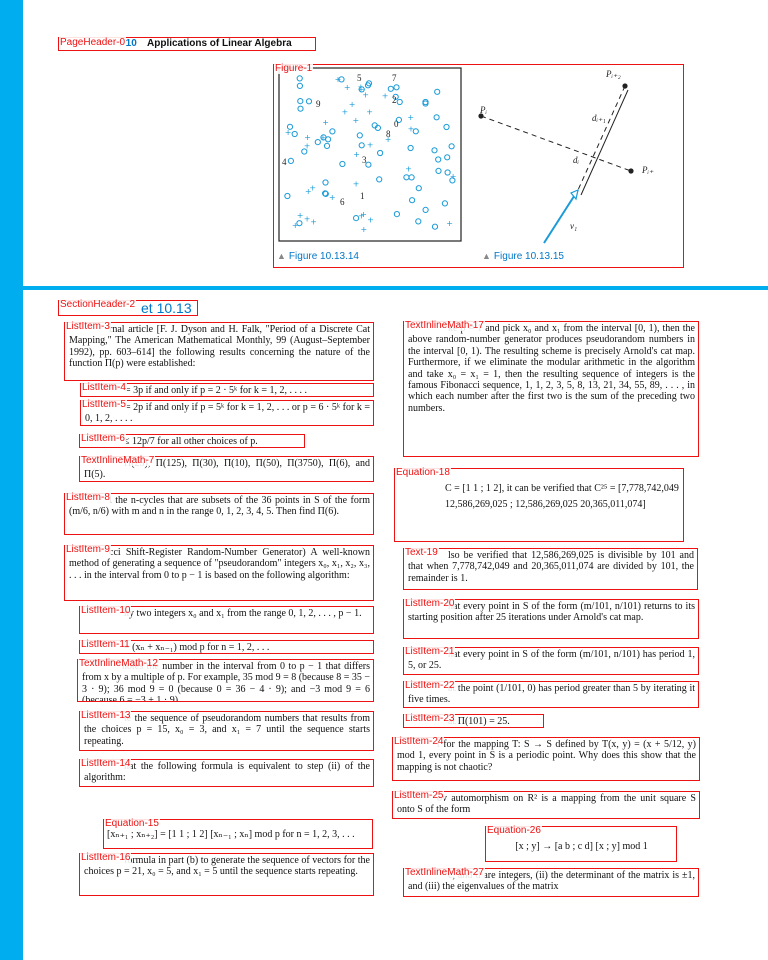 The height and width of the screenshot is (960, 768). Describe the element at coordinates (430, 603) in the screenshot. I see `block-tag: ListItem-20` at that location.